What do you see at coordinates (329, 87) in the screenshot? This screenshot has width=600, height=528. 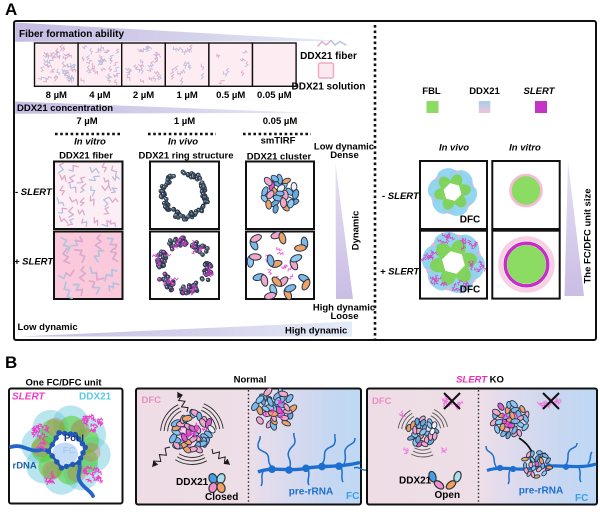 I see `svg-text: DDX21 solution` at bounding box center [329, 87].